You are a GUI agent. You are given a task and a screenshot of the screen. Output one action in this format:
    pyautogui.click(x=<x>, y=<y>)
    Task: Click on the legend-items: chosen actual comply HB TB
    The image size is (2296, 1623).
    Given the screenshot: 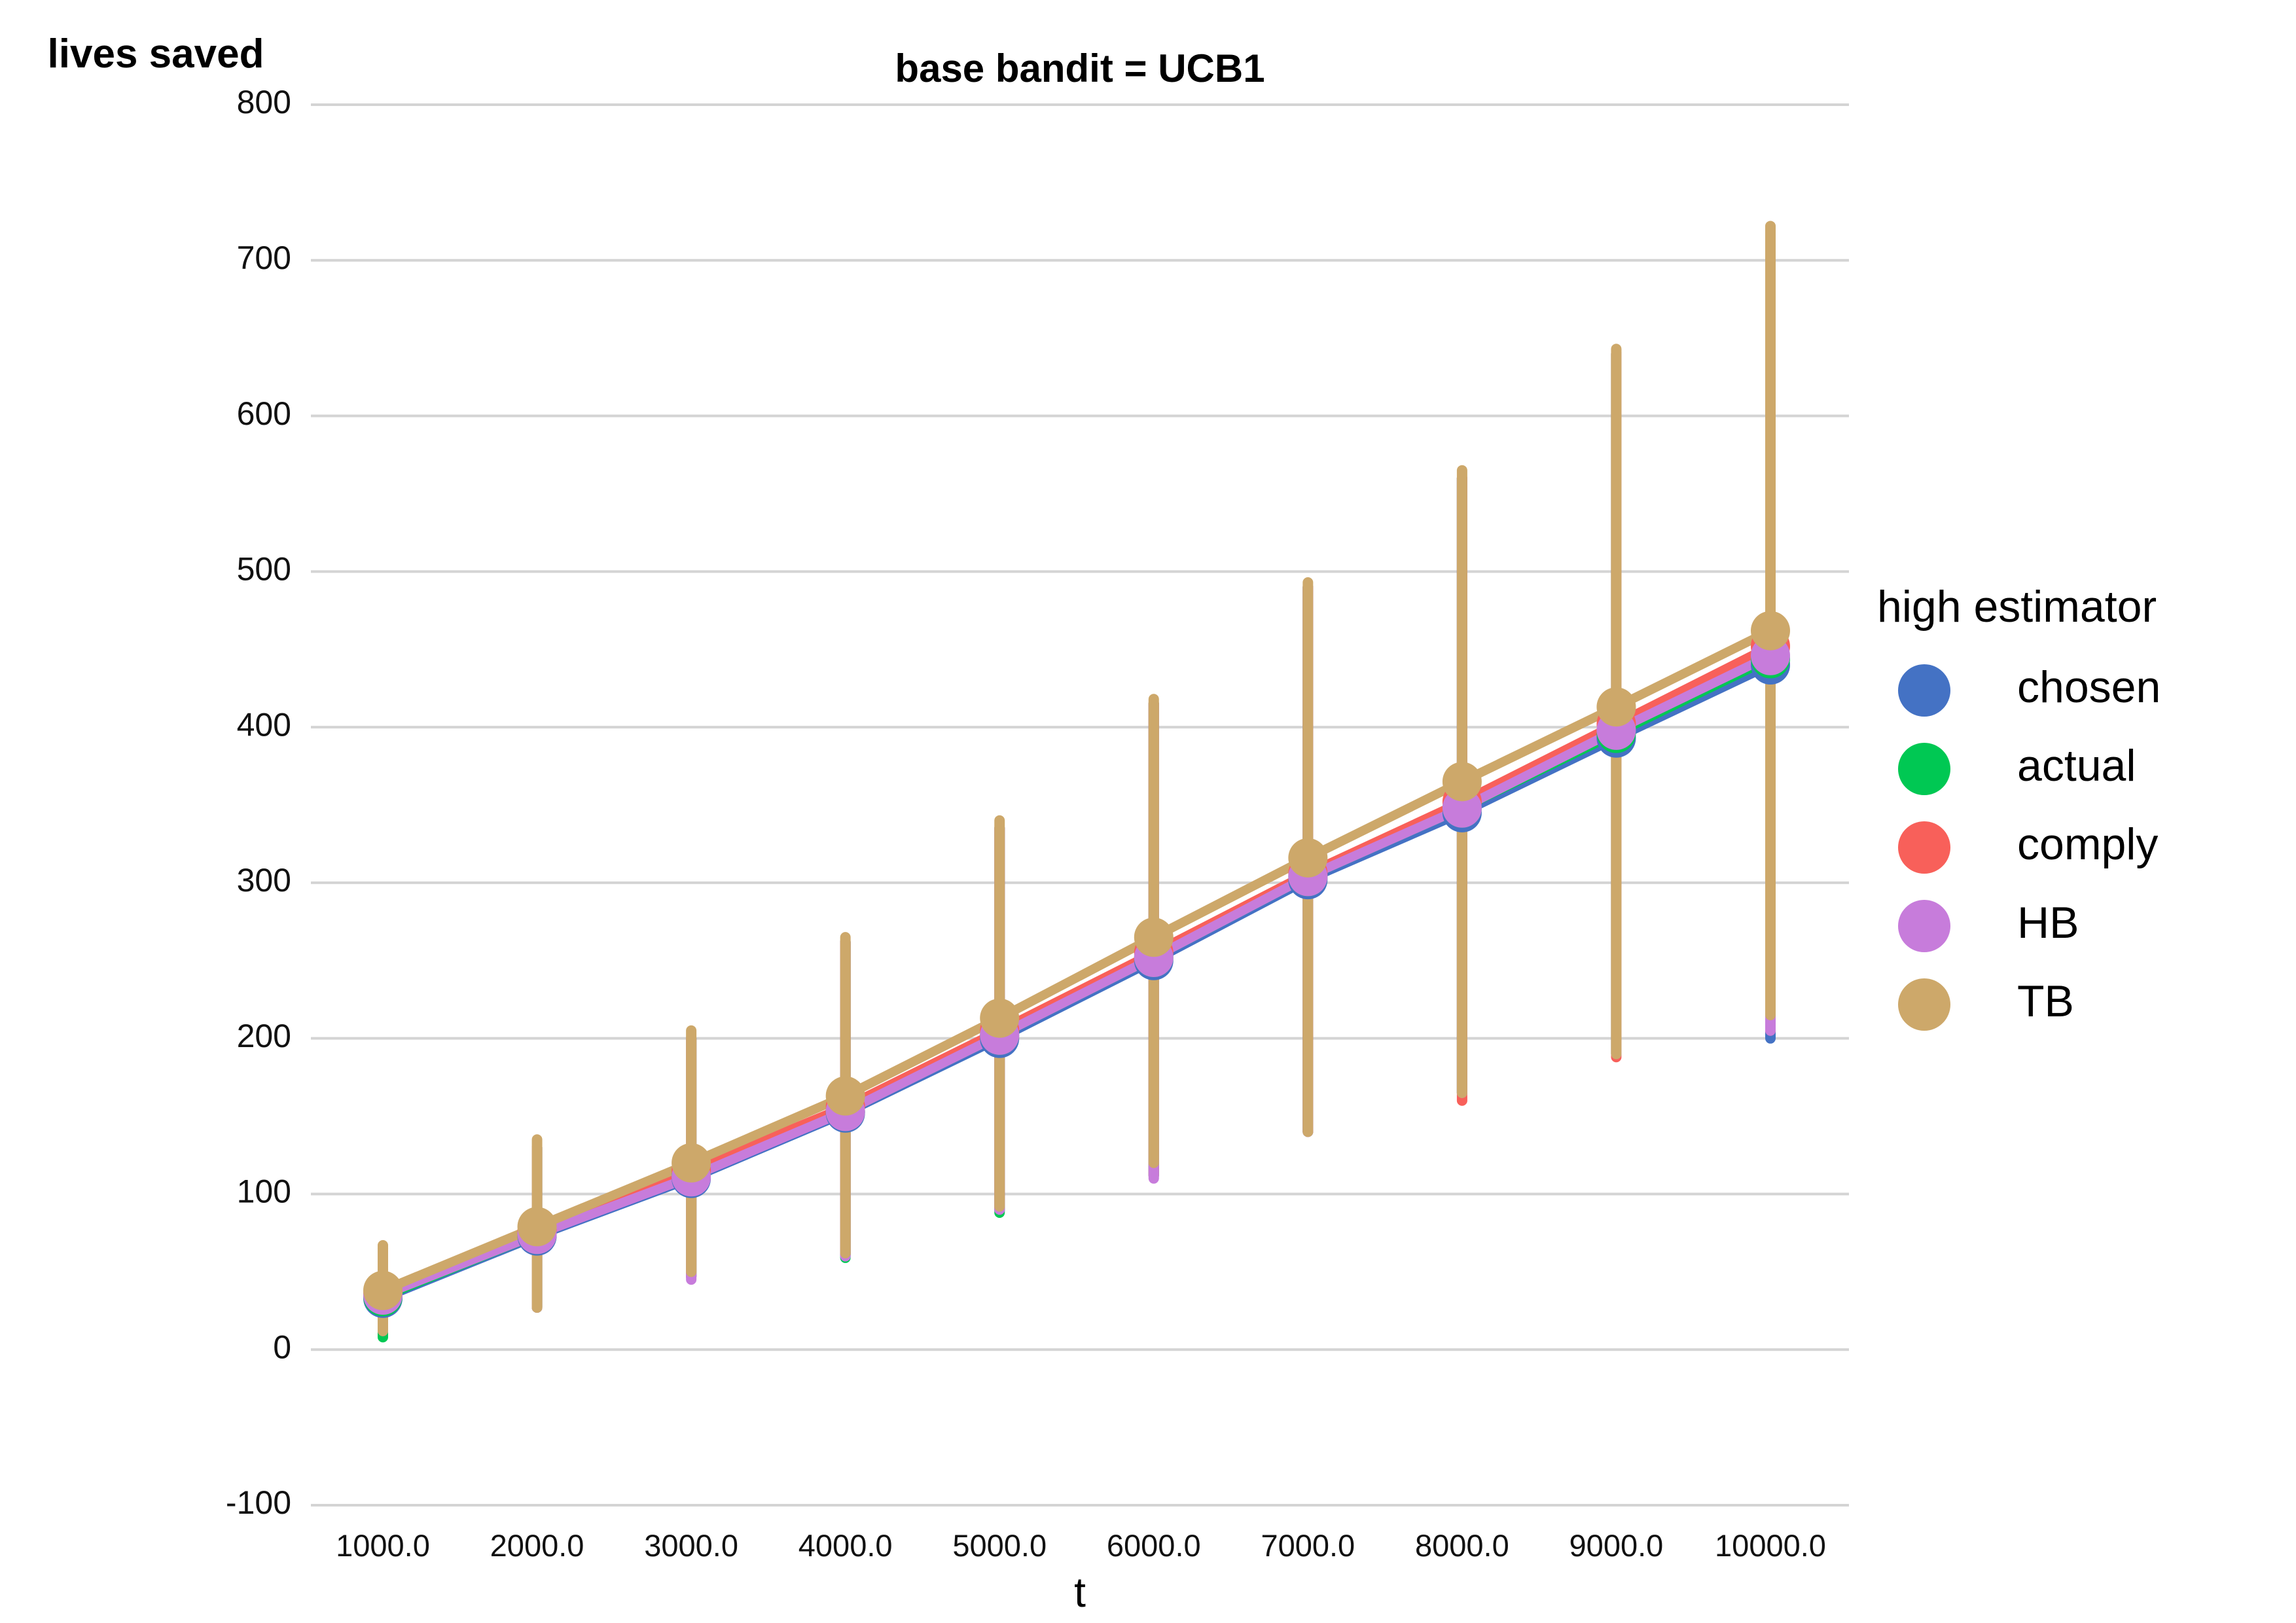 What is the action you would take?
    pyautogui.click(x=2029, y=847)
    